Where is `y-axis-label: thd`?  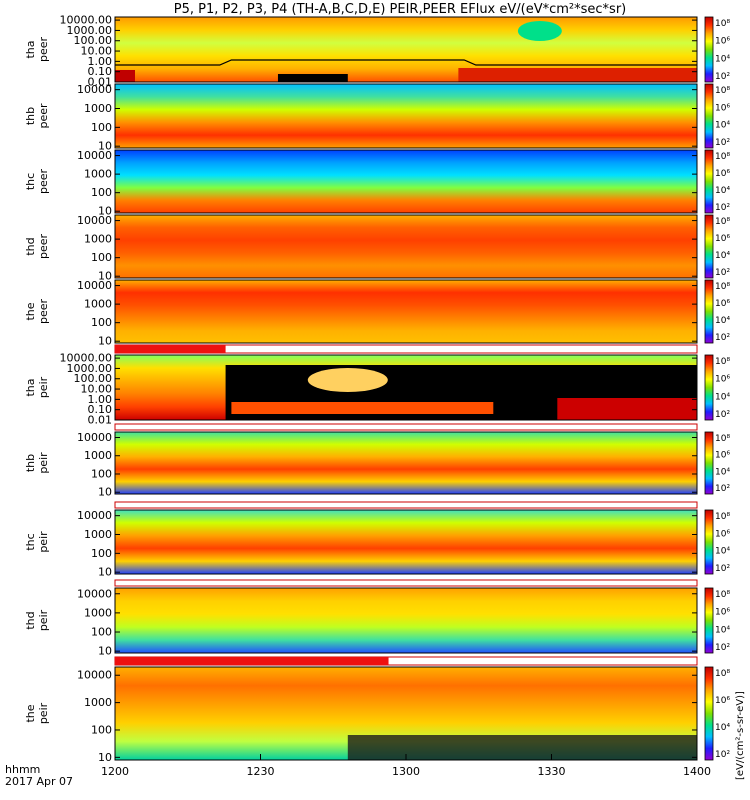 y-axis-label: thd is located at coordinates (30, 620).